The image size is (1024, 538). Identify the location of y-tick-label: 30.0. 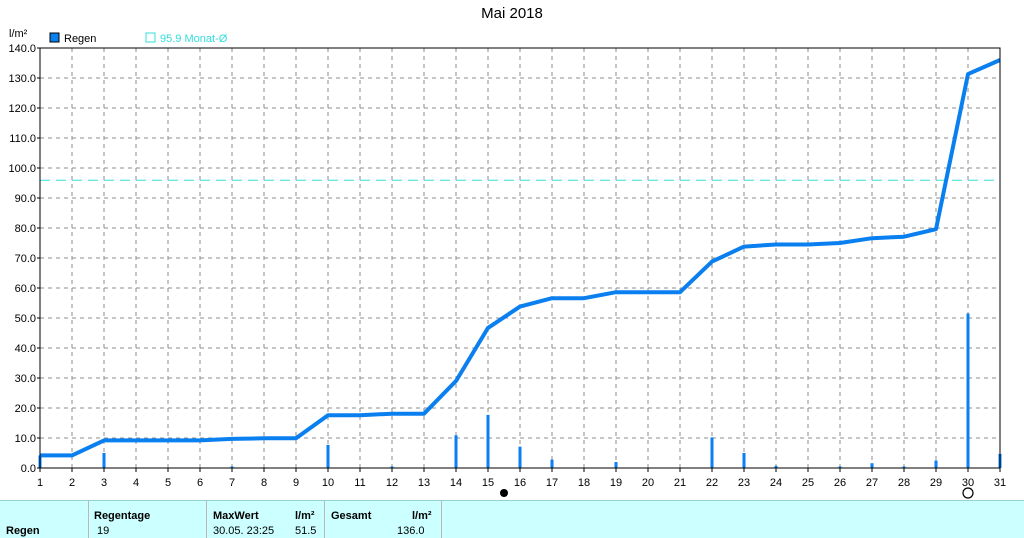
(25, 379).